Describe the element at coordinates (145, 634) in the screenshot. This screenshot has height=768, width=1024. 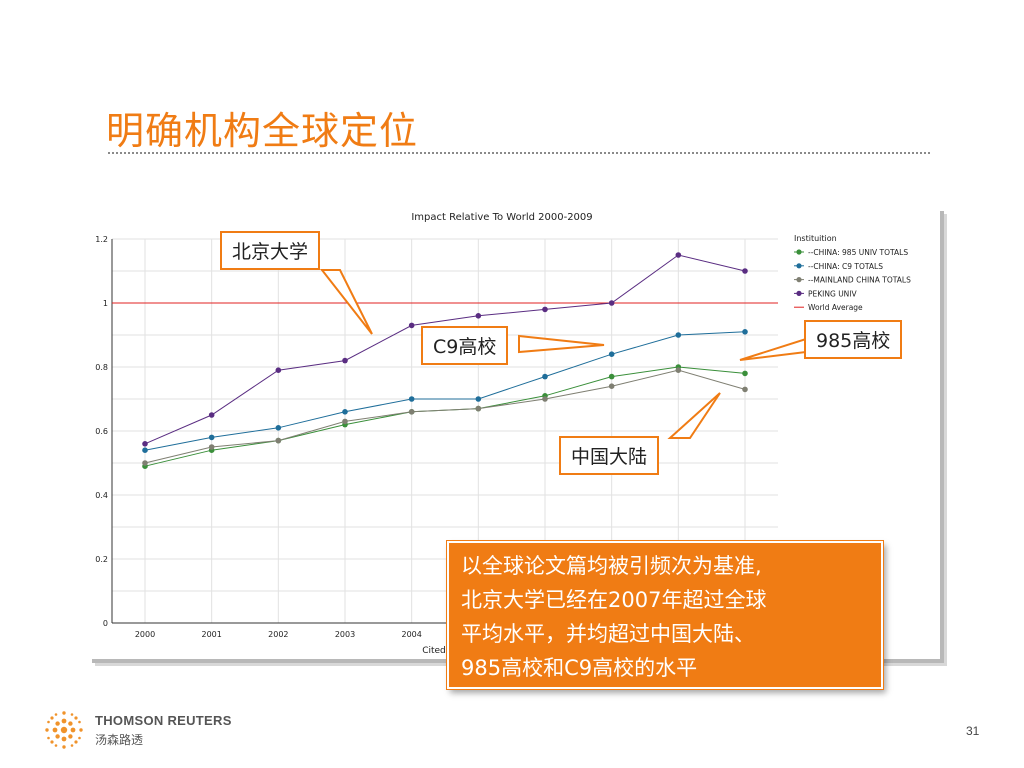
I see `x-tick-label: 2000` at that location.